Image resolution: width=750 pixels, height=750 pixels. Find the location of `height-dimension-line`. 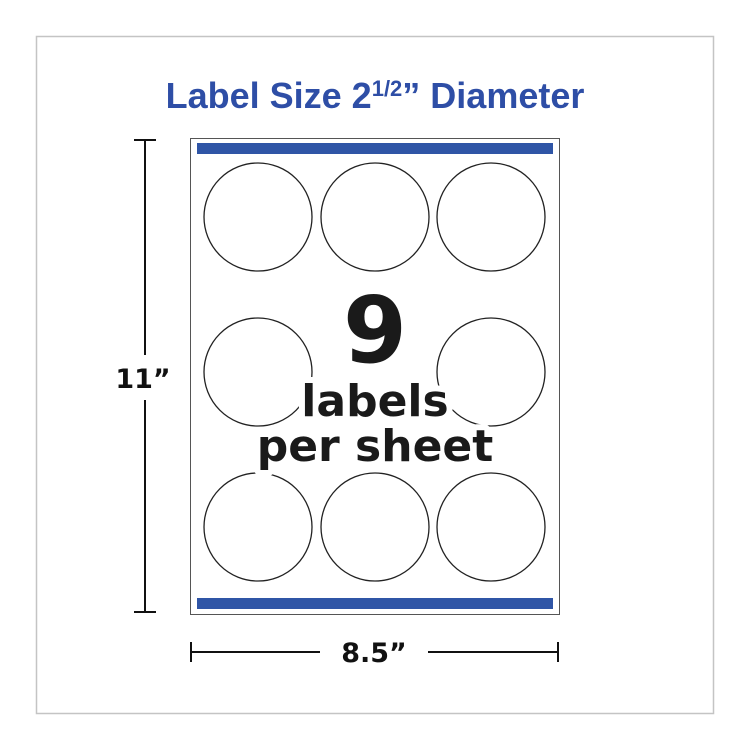

height-dimension-line is located at coordinates (145, 376).